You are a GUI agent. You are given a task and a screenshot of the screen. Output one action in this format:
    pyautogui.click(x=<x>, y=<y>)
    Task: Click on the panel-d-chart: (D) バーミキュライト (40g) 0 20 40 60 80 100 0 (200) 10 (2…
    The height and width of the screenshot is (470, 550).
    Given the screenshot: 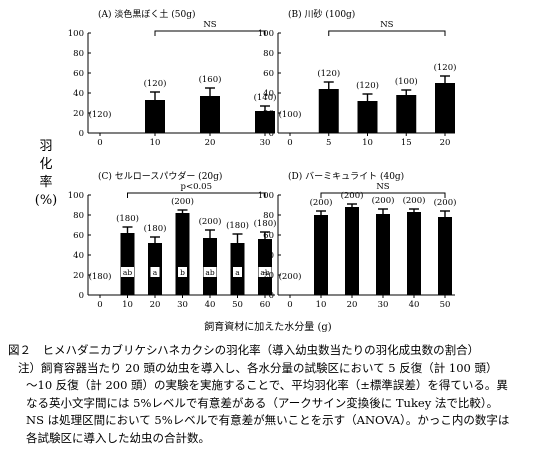 What is the action you would take?
    pyautogui.click(x=357, y=240)
    